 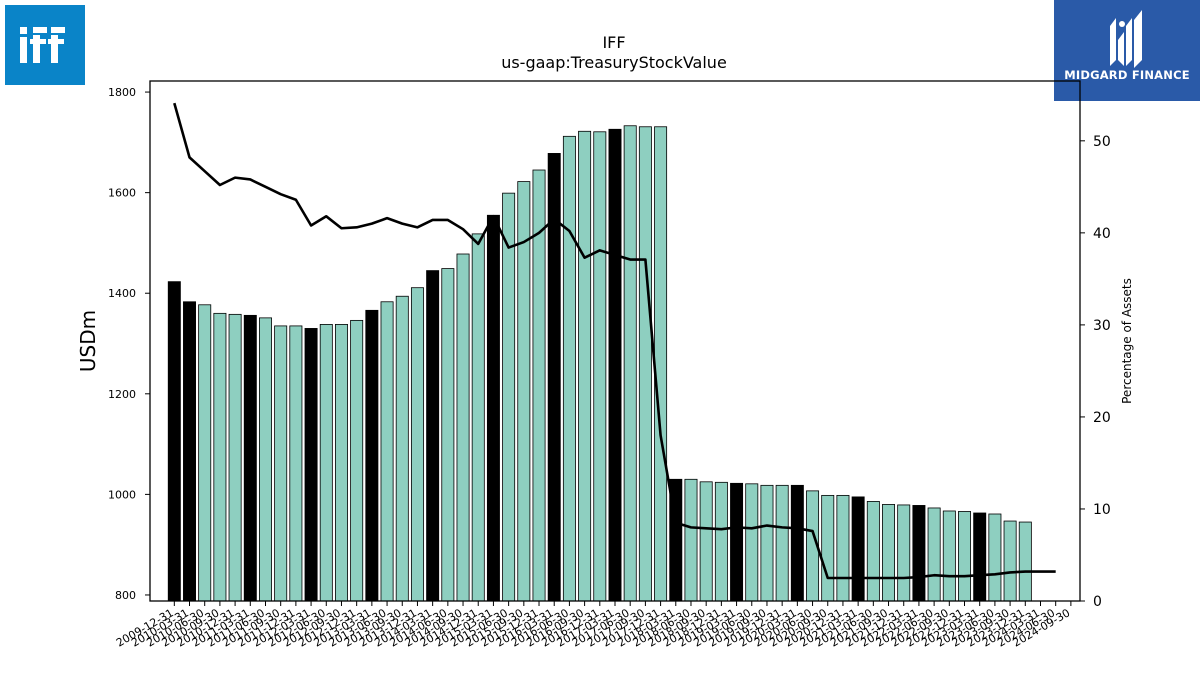 I want to click on y2-tick-label: 30, so click(x=1102, y=326).